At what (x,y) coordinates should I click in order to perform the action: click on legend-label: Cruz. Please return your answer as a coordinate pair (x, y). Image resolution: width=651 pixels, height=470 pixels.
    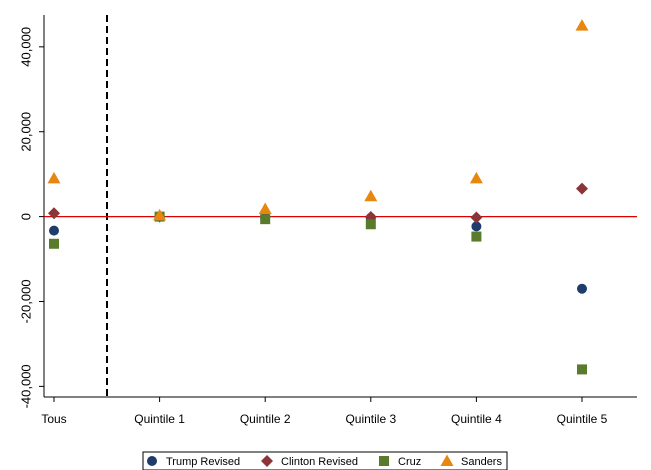
    Looking at the image, I should click on (409, 462).